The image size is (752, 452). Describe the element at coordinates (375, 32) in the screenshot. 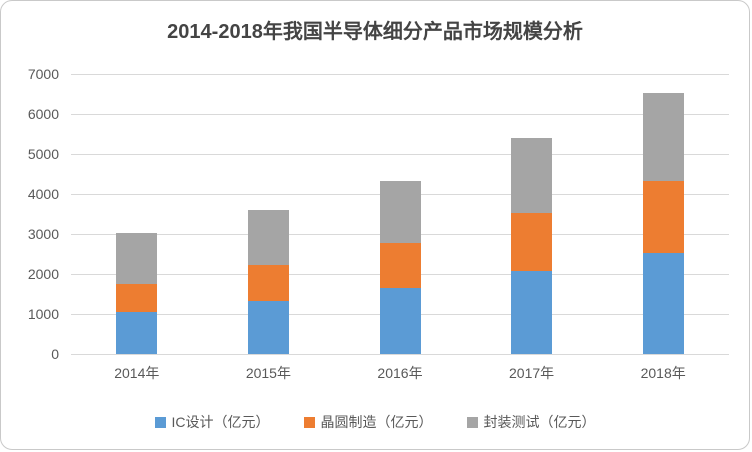

I see `chart-title: 2014-2018年我国半导体细分产品市场规模分析` at that location.